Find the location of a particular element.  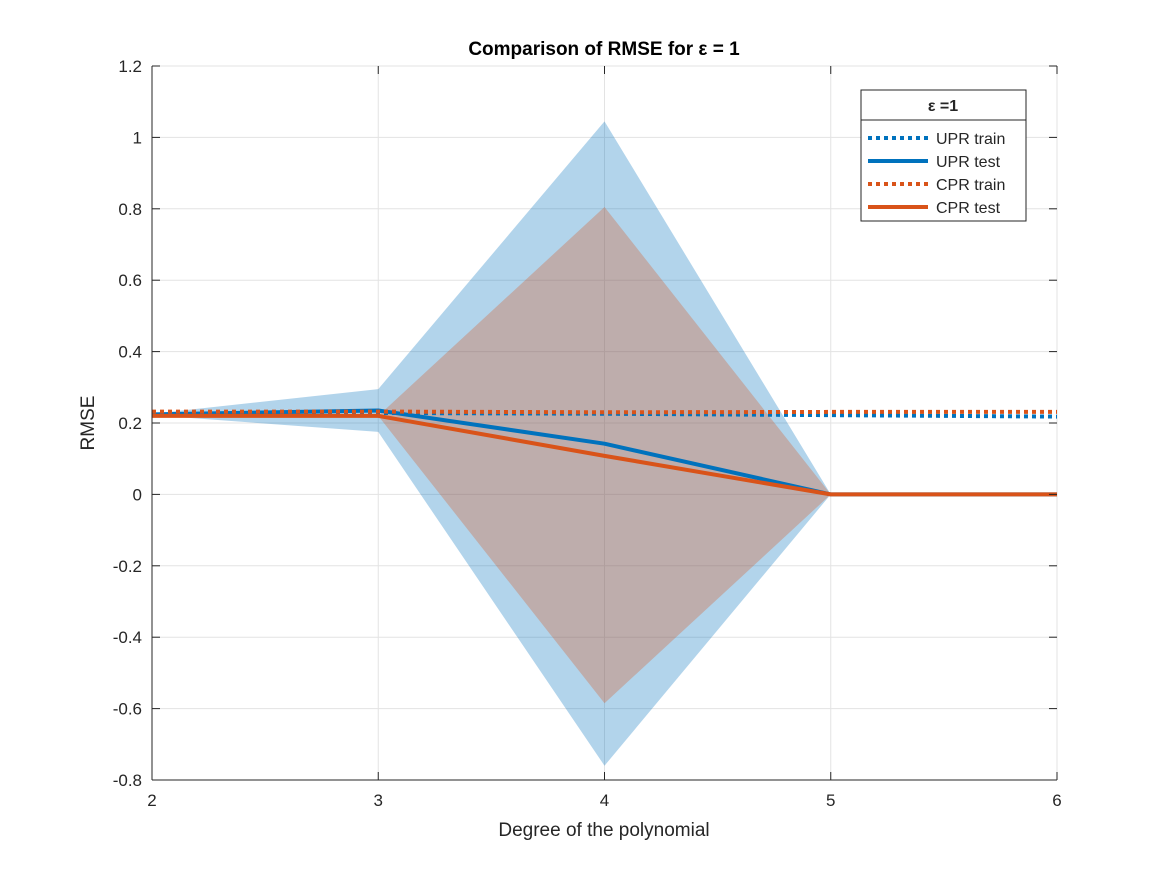

x-axis-label: Degree of the polynomial is located at coordinates (603, 830).